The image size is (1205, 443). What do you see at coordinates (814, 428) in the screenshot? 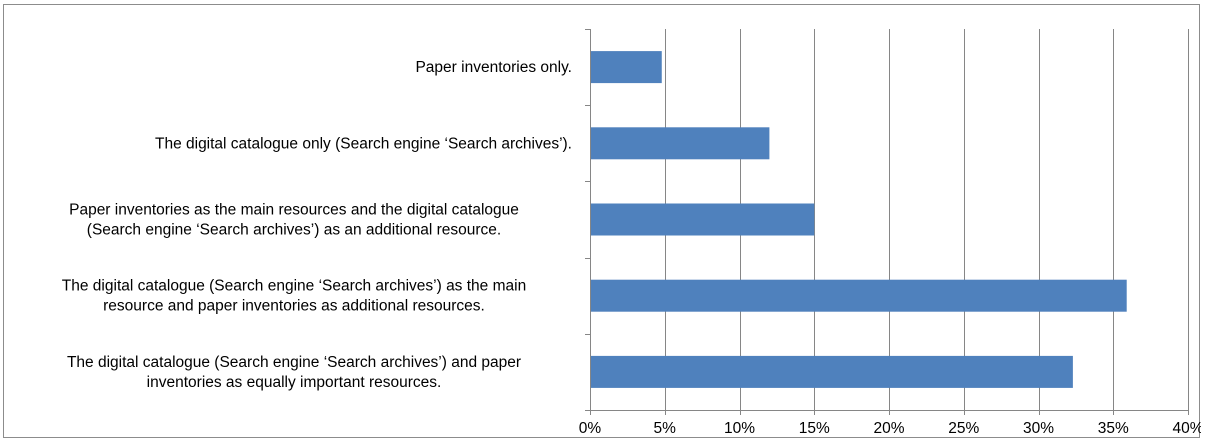
I see `x-tick-label: 15%` at bounding box center [814, 428].